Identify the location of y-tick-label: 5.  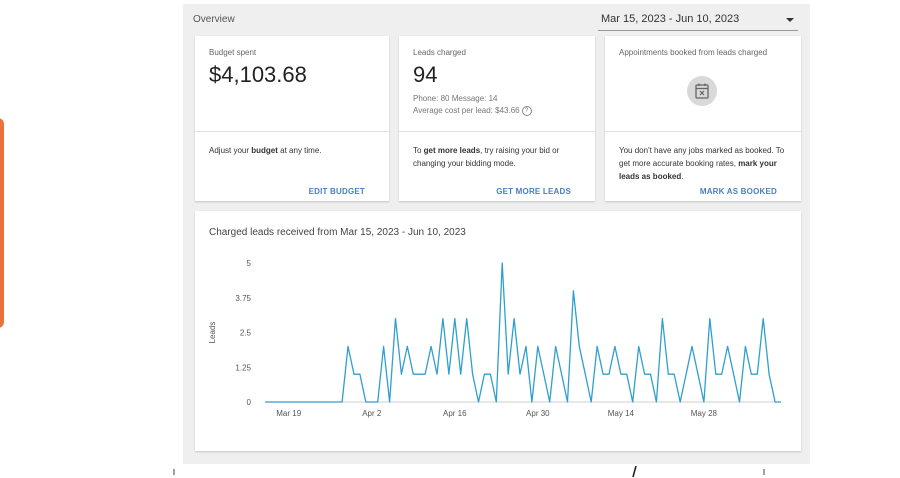
(249, 263).